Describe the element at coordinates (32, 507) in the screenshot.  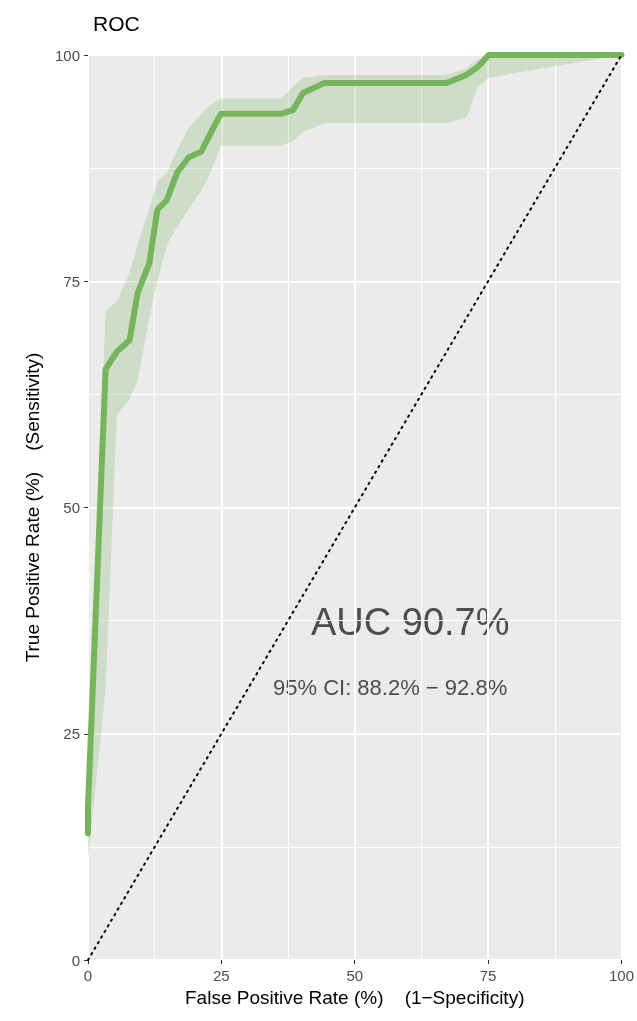
I see `y-axis-title: True Positive Rate (%) (Sensitivity)` at that location.